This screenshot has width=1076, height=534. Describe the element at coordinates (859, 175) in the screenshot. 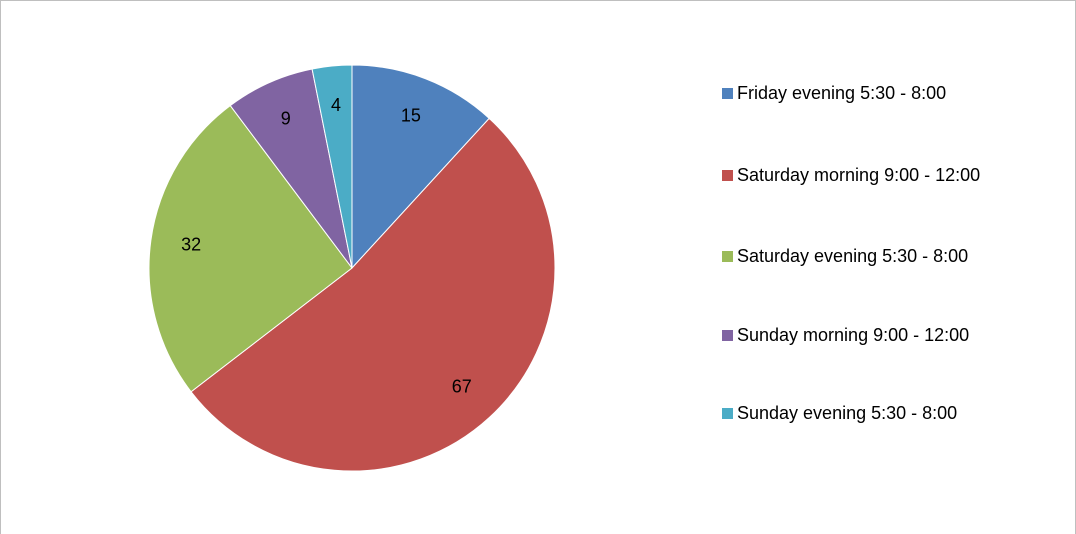

I see `legend-label: Saturday morning 9:00 - 12:00` at that location.